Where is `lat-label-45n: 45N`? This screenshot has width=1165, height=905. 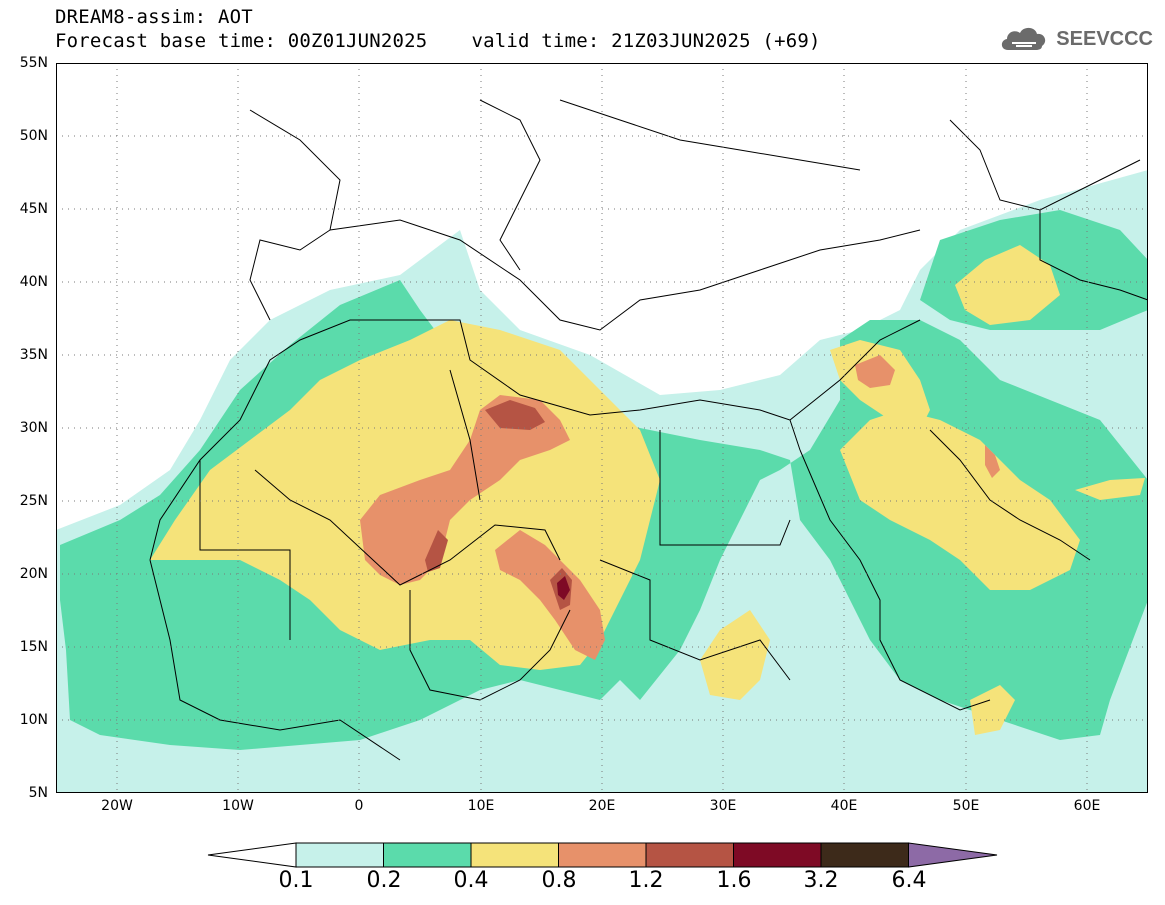
lat-label-45n: 45N is located at coordinates (33, 209).